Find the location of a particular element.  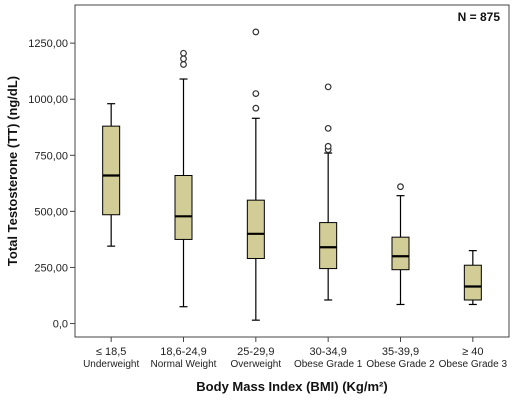

y-tick-label: 1000,00 is located at coordinates (48, 100).